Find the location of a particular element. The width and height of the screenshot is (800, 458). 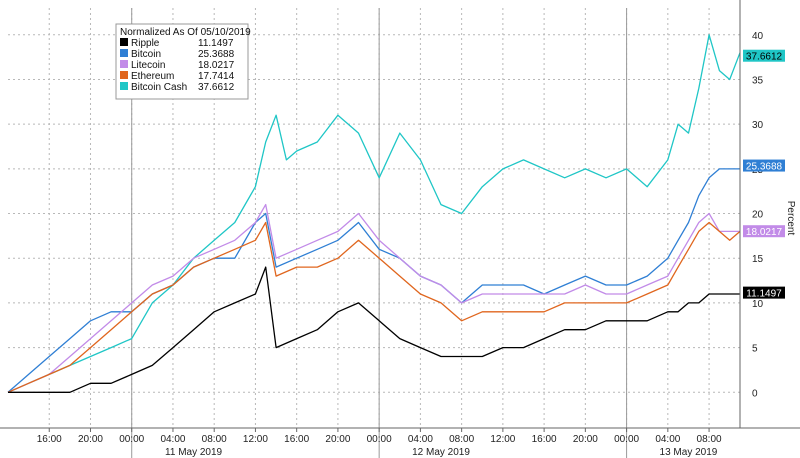

y-tick-label: 30 is located at coordinates (758, 125).